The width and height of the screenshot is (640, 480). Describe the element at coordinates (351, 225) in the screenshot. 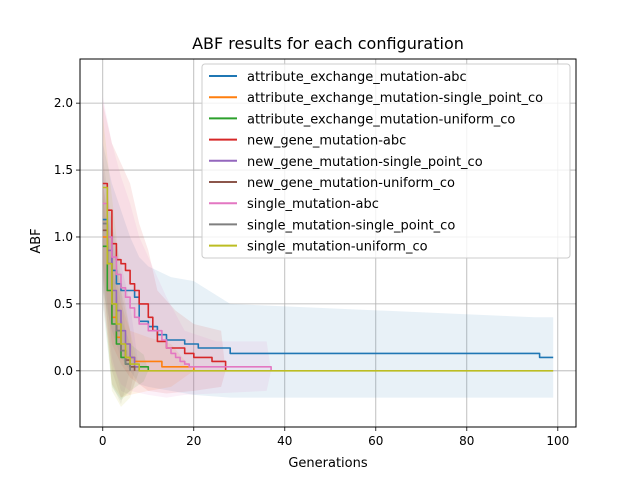

I see `legend-label-single_mutation-single_point_co: single_mutation-single_point_co` at that location.